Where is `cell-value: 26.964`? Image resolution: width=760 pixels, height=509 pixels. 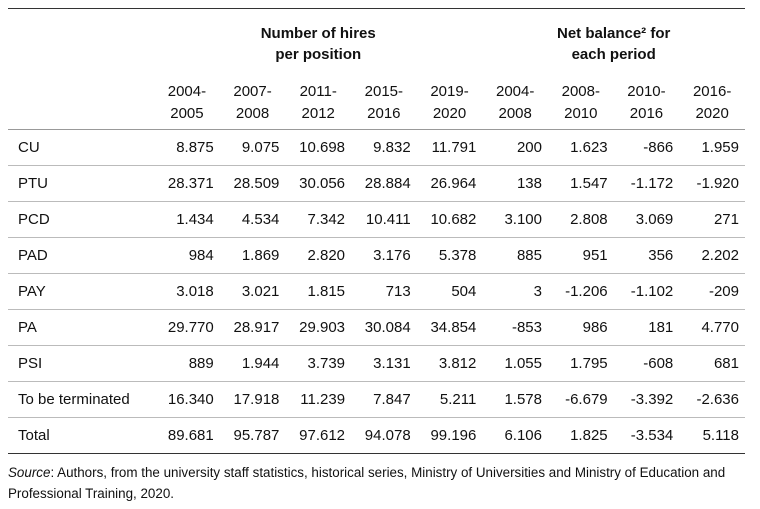 cell-value: 26.964 is located at coordinates (453, 183).